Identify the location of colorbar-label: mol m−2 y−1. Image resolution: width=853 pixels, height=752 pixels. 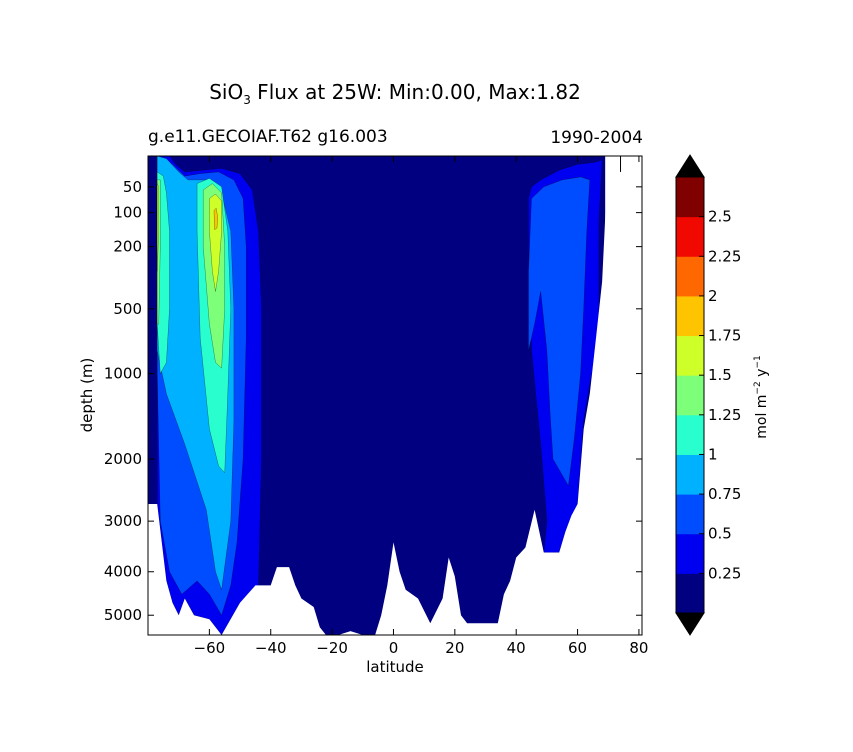
(761, 397).